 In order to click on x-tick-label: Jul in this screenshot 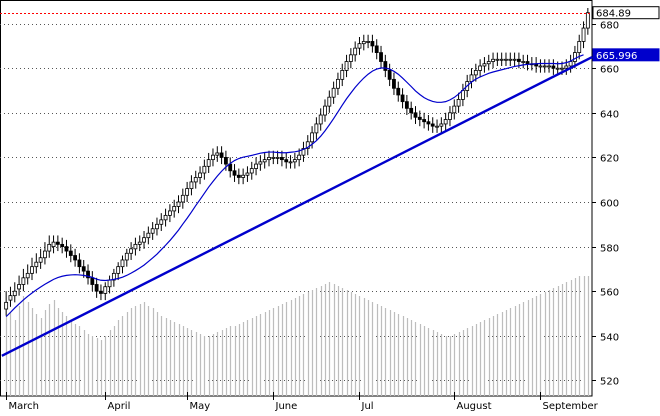, I will do `click(367, 406)`.